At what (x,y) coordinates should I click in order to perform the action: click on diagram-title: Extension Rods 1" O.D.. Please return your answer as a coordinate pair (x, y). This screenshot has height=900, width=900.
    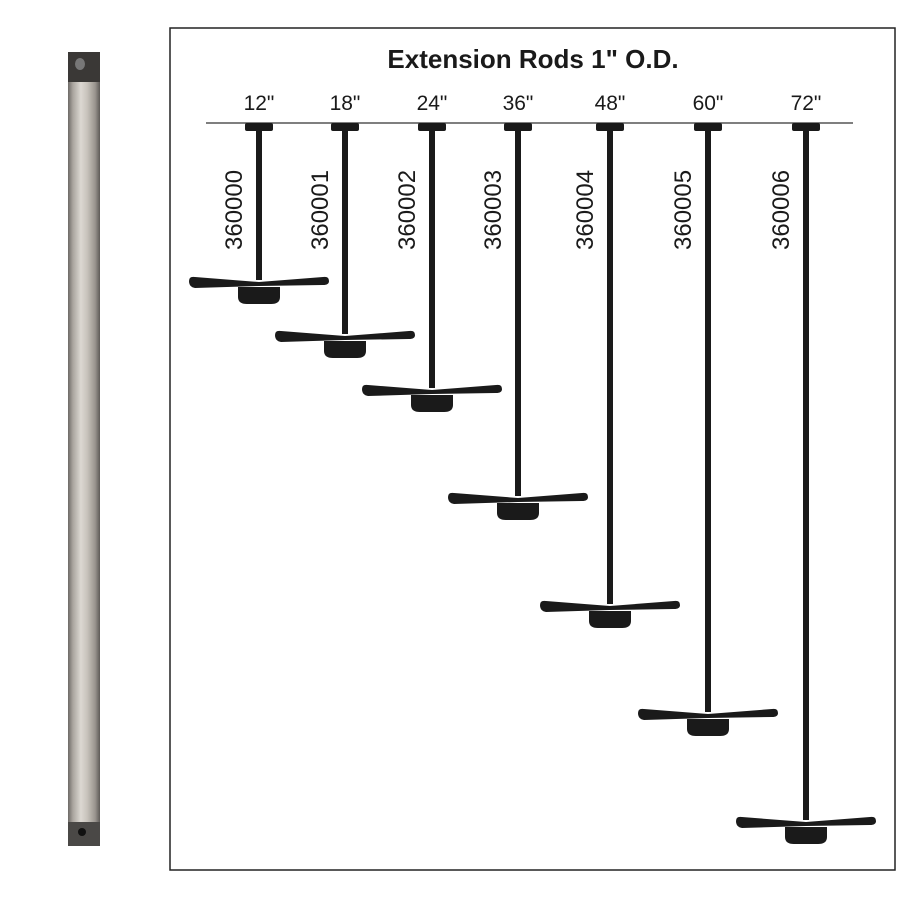
    Looking at the image, I should click on (532, 59).